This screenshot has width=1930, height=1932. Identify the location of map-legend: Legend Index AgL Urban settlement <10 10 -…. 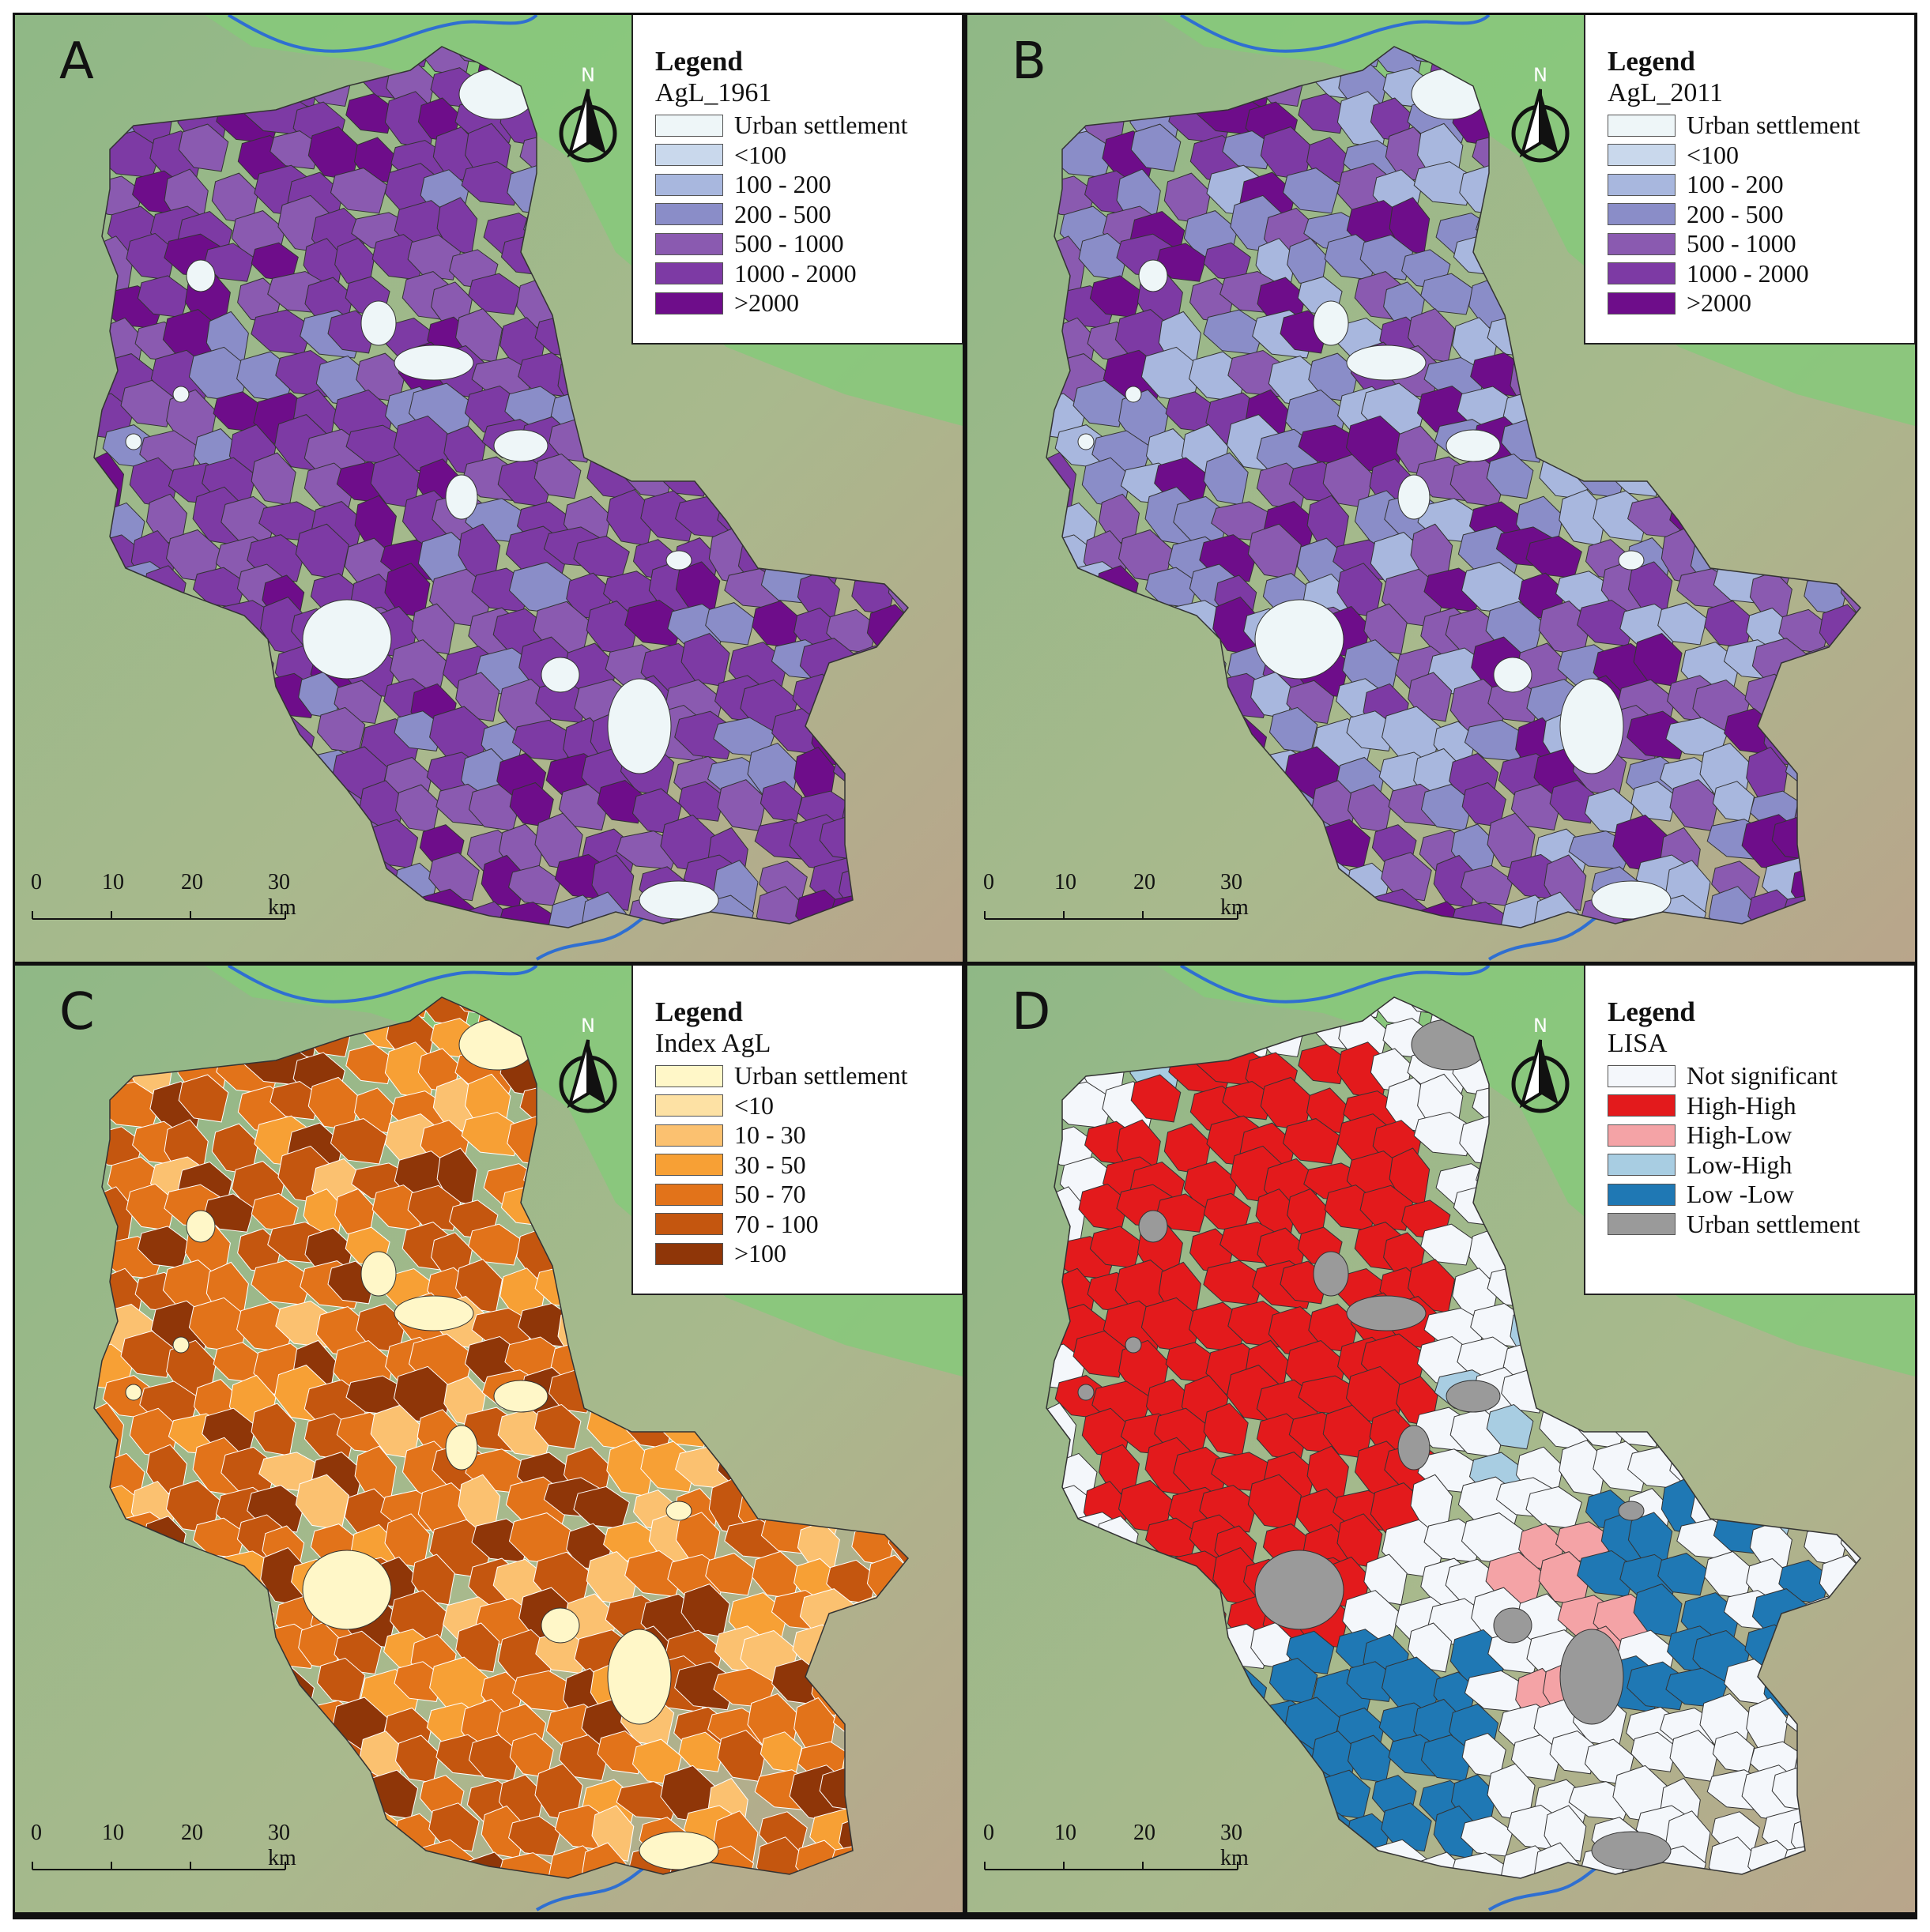
(797, 1130).